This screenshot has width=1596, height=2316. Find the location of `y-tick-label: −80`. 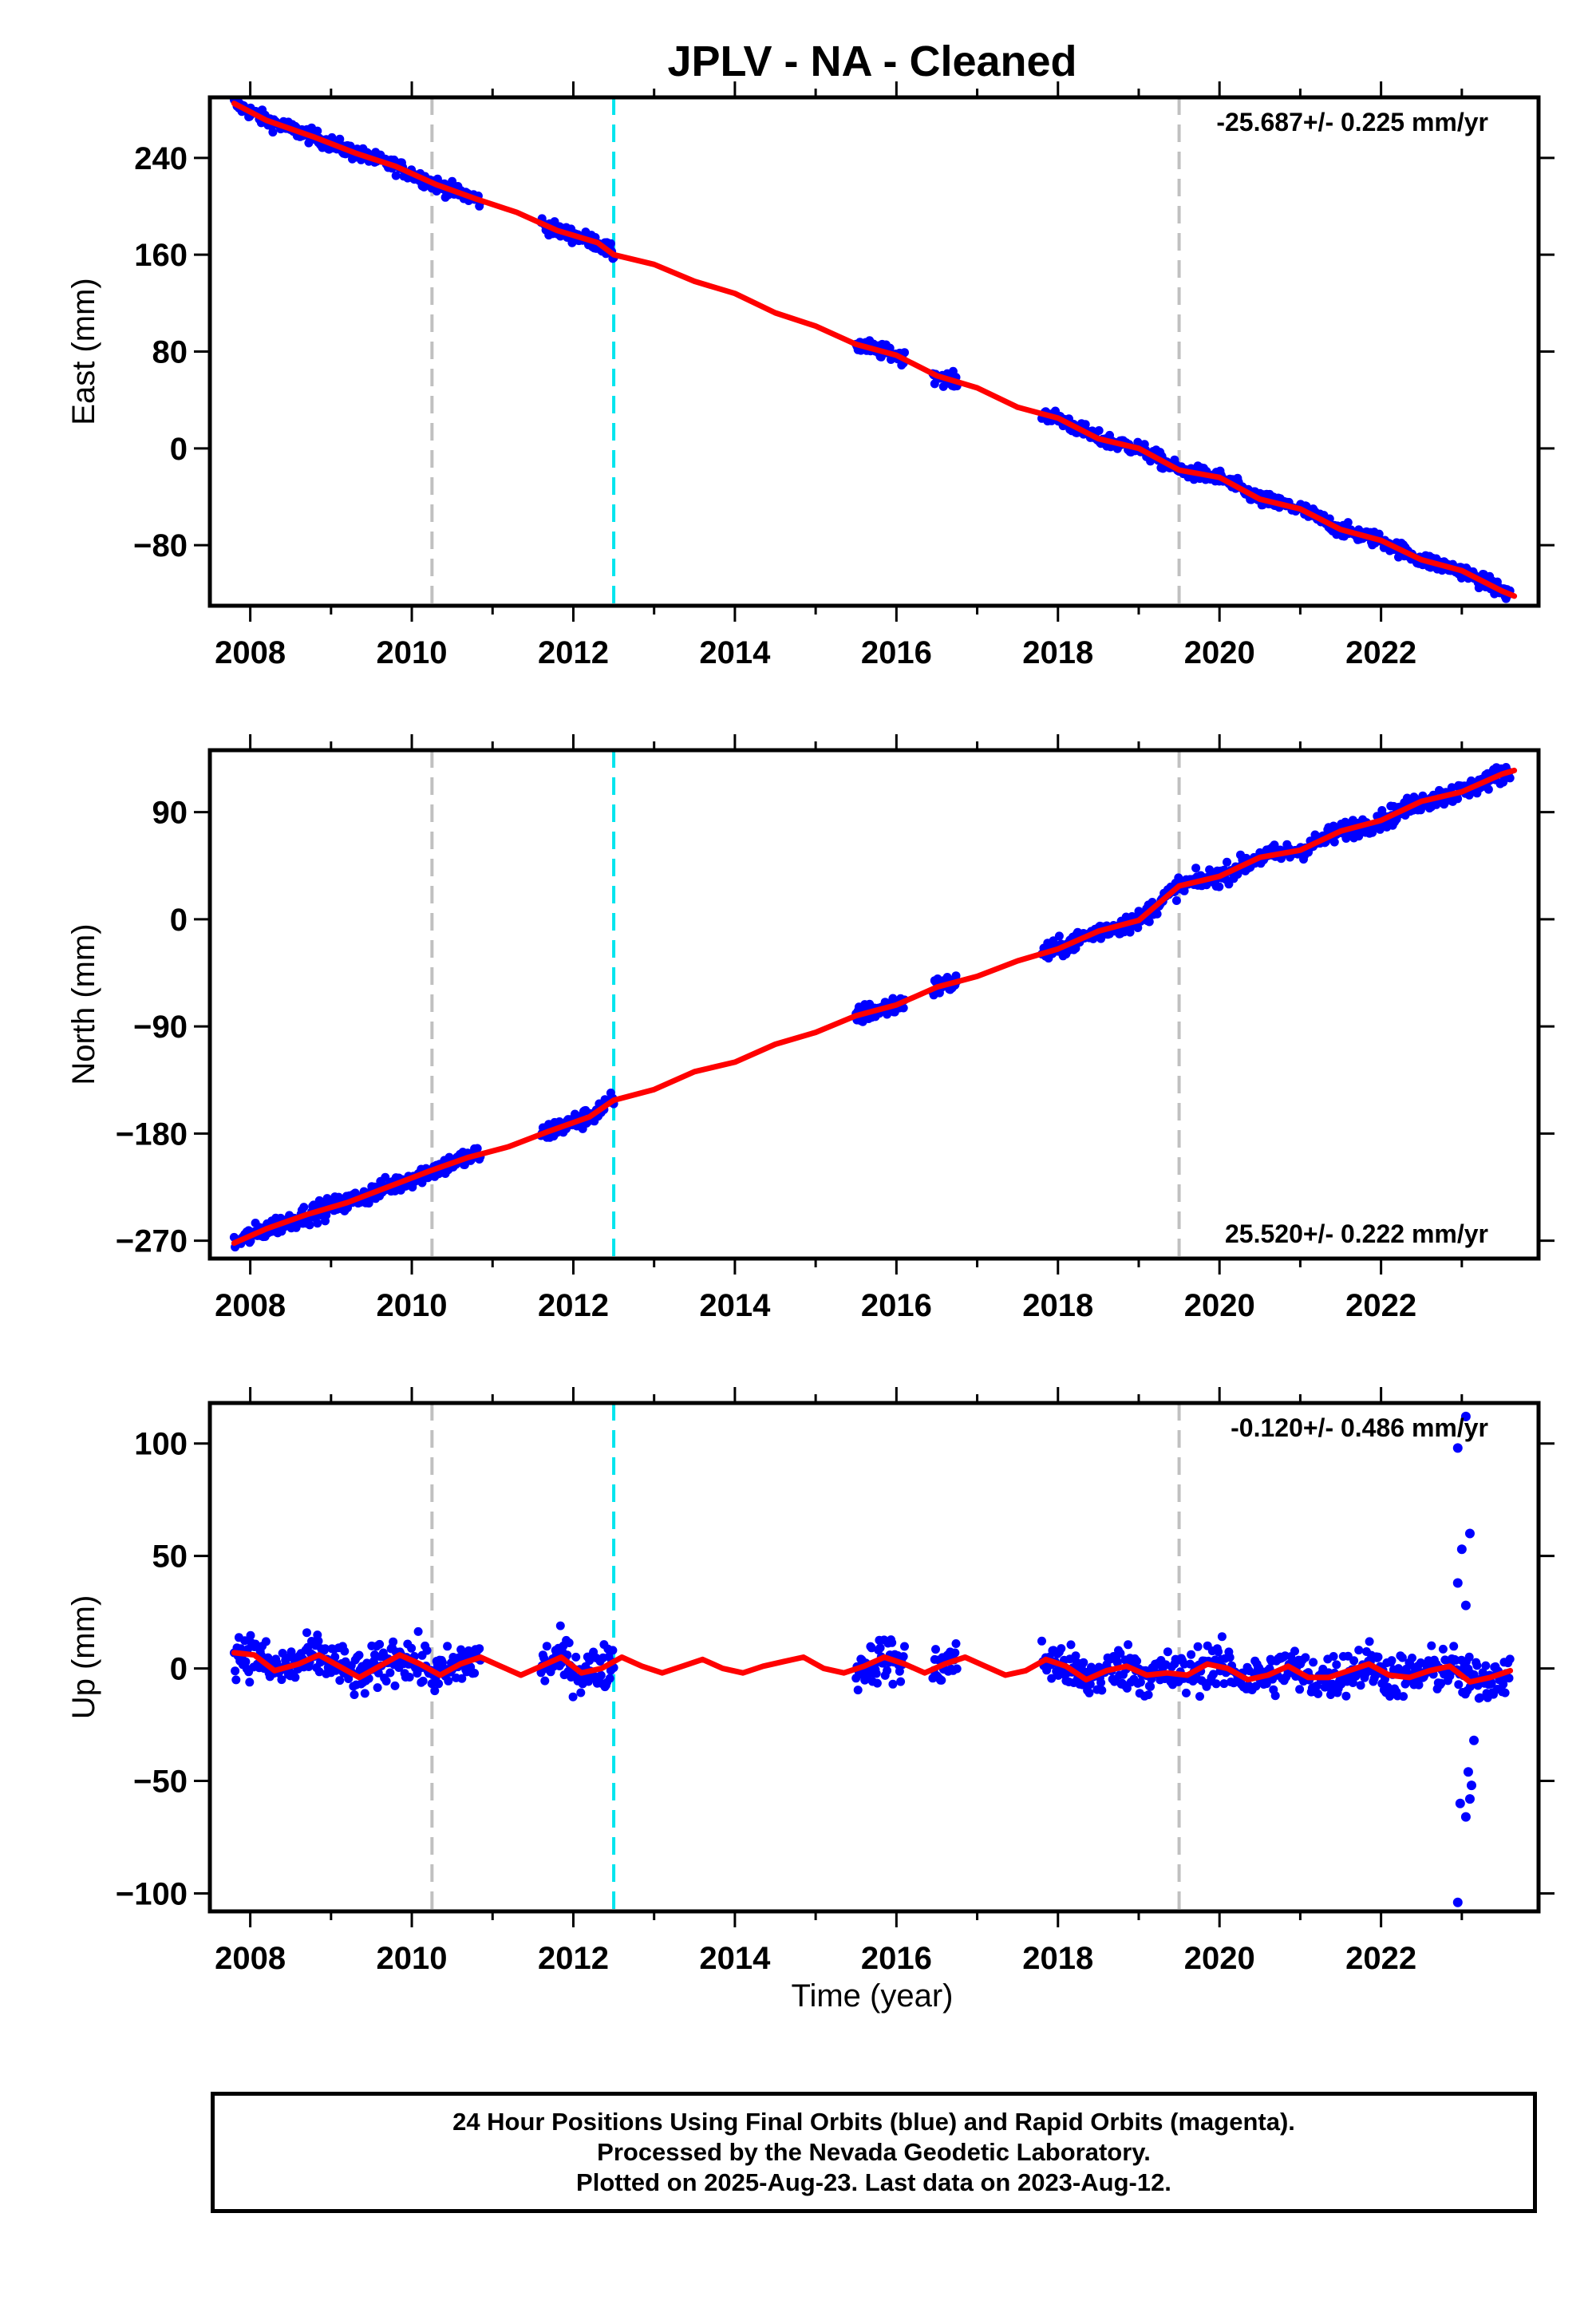

y-tick-label: −80 is located at coordinates (160, 545).